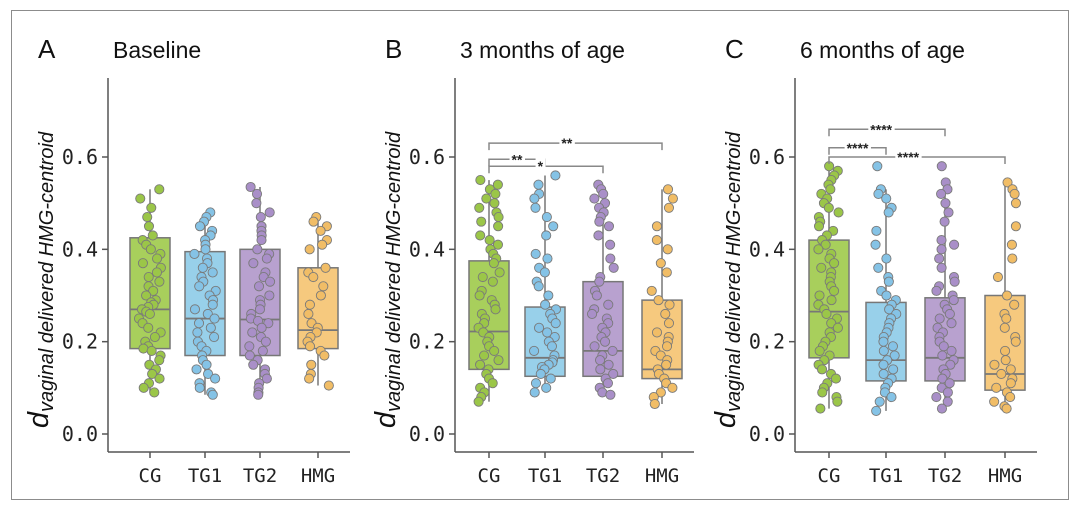  What do you see at coordinates (80, 249) in the screenshot?
I see `y-tick-label: 0.4` at bounding box center [80, 249].